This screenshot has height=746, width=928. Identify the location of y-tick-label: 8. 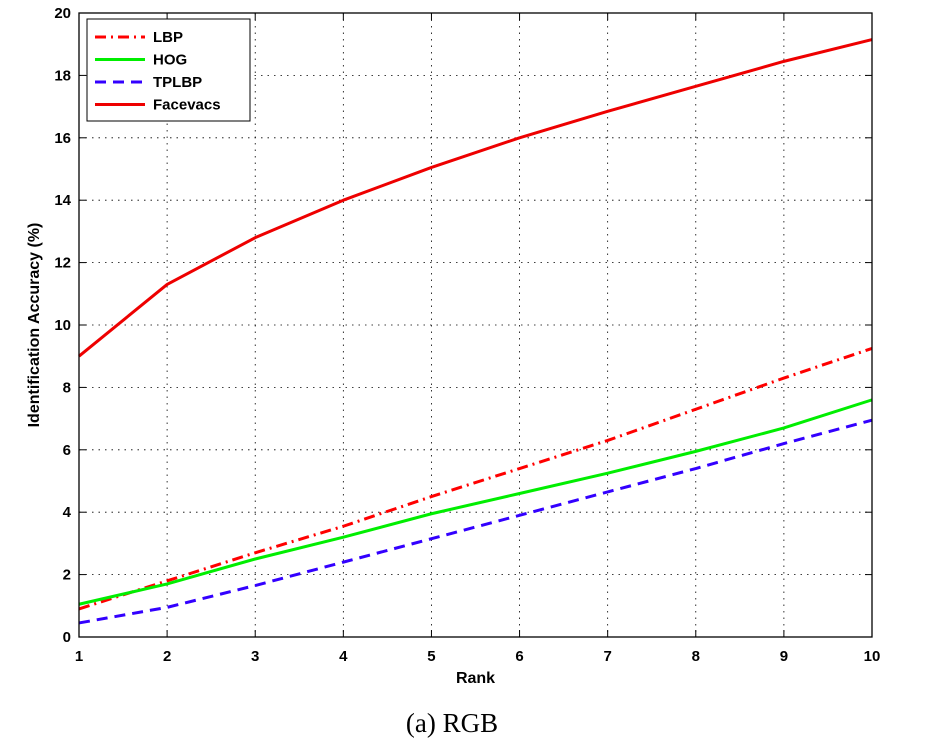
(67, 387).